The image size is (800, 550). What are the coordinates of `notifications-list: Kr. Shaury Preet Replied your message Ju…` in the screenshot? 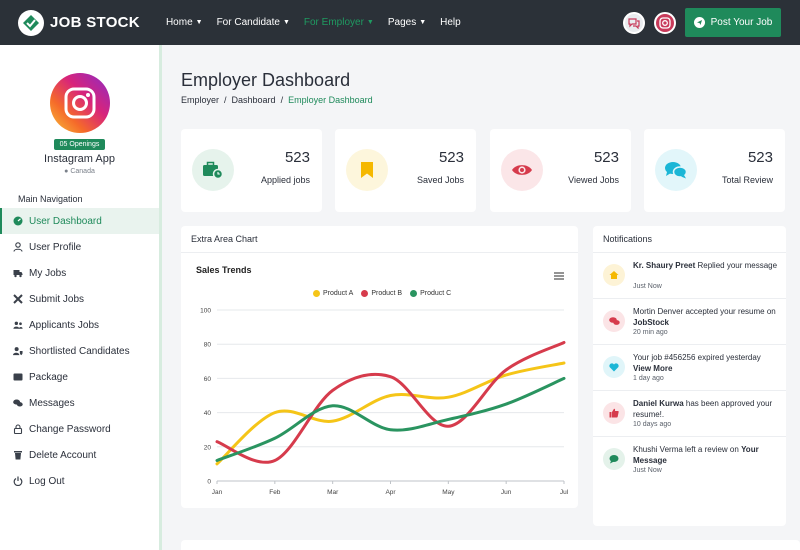 It's located at (689, 368).